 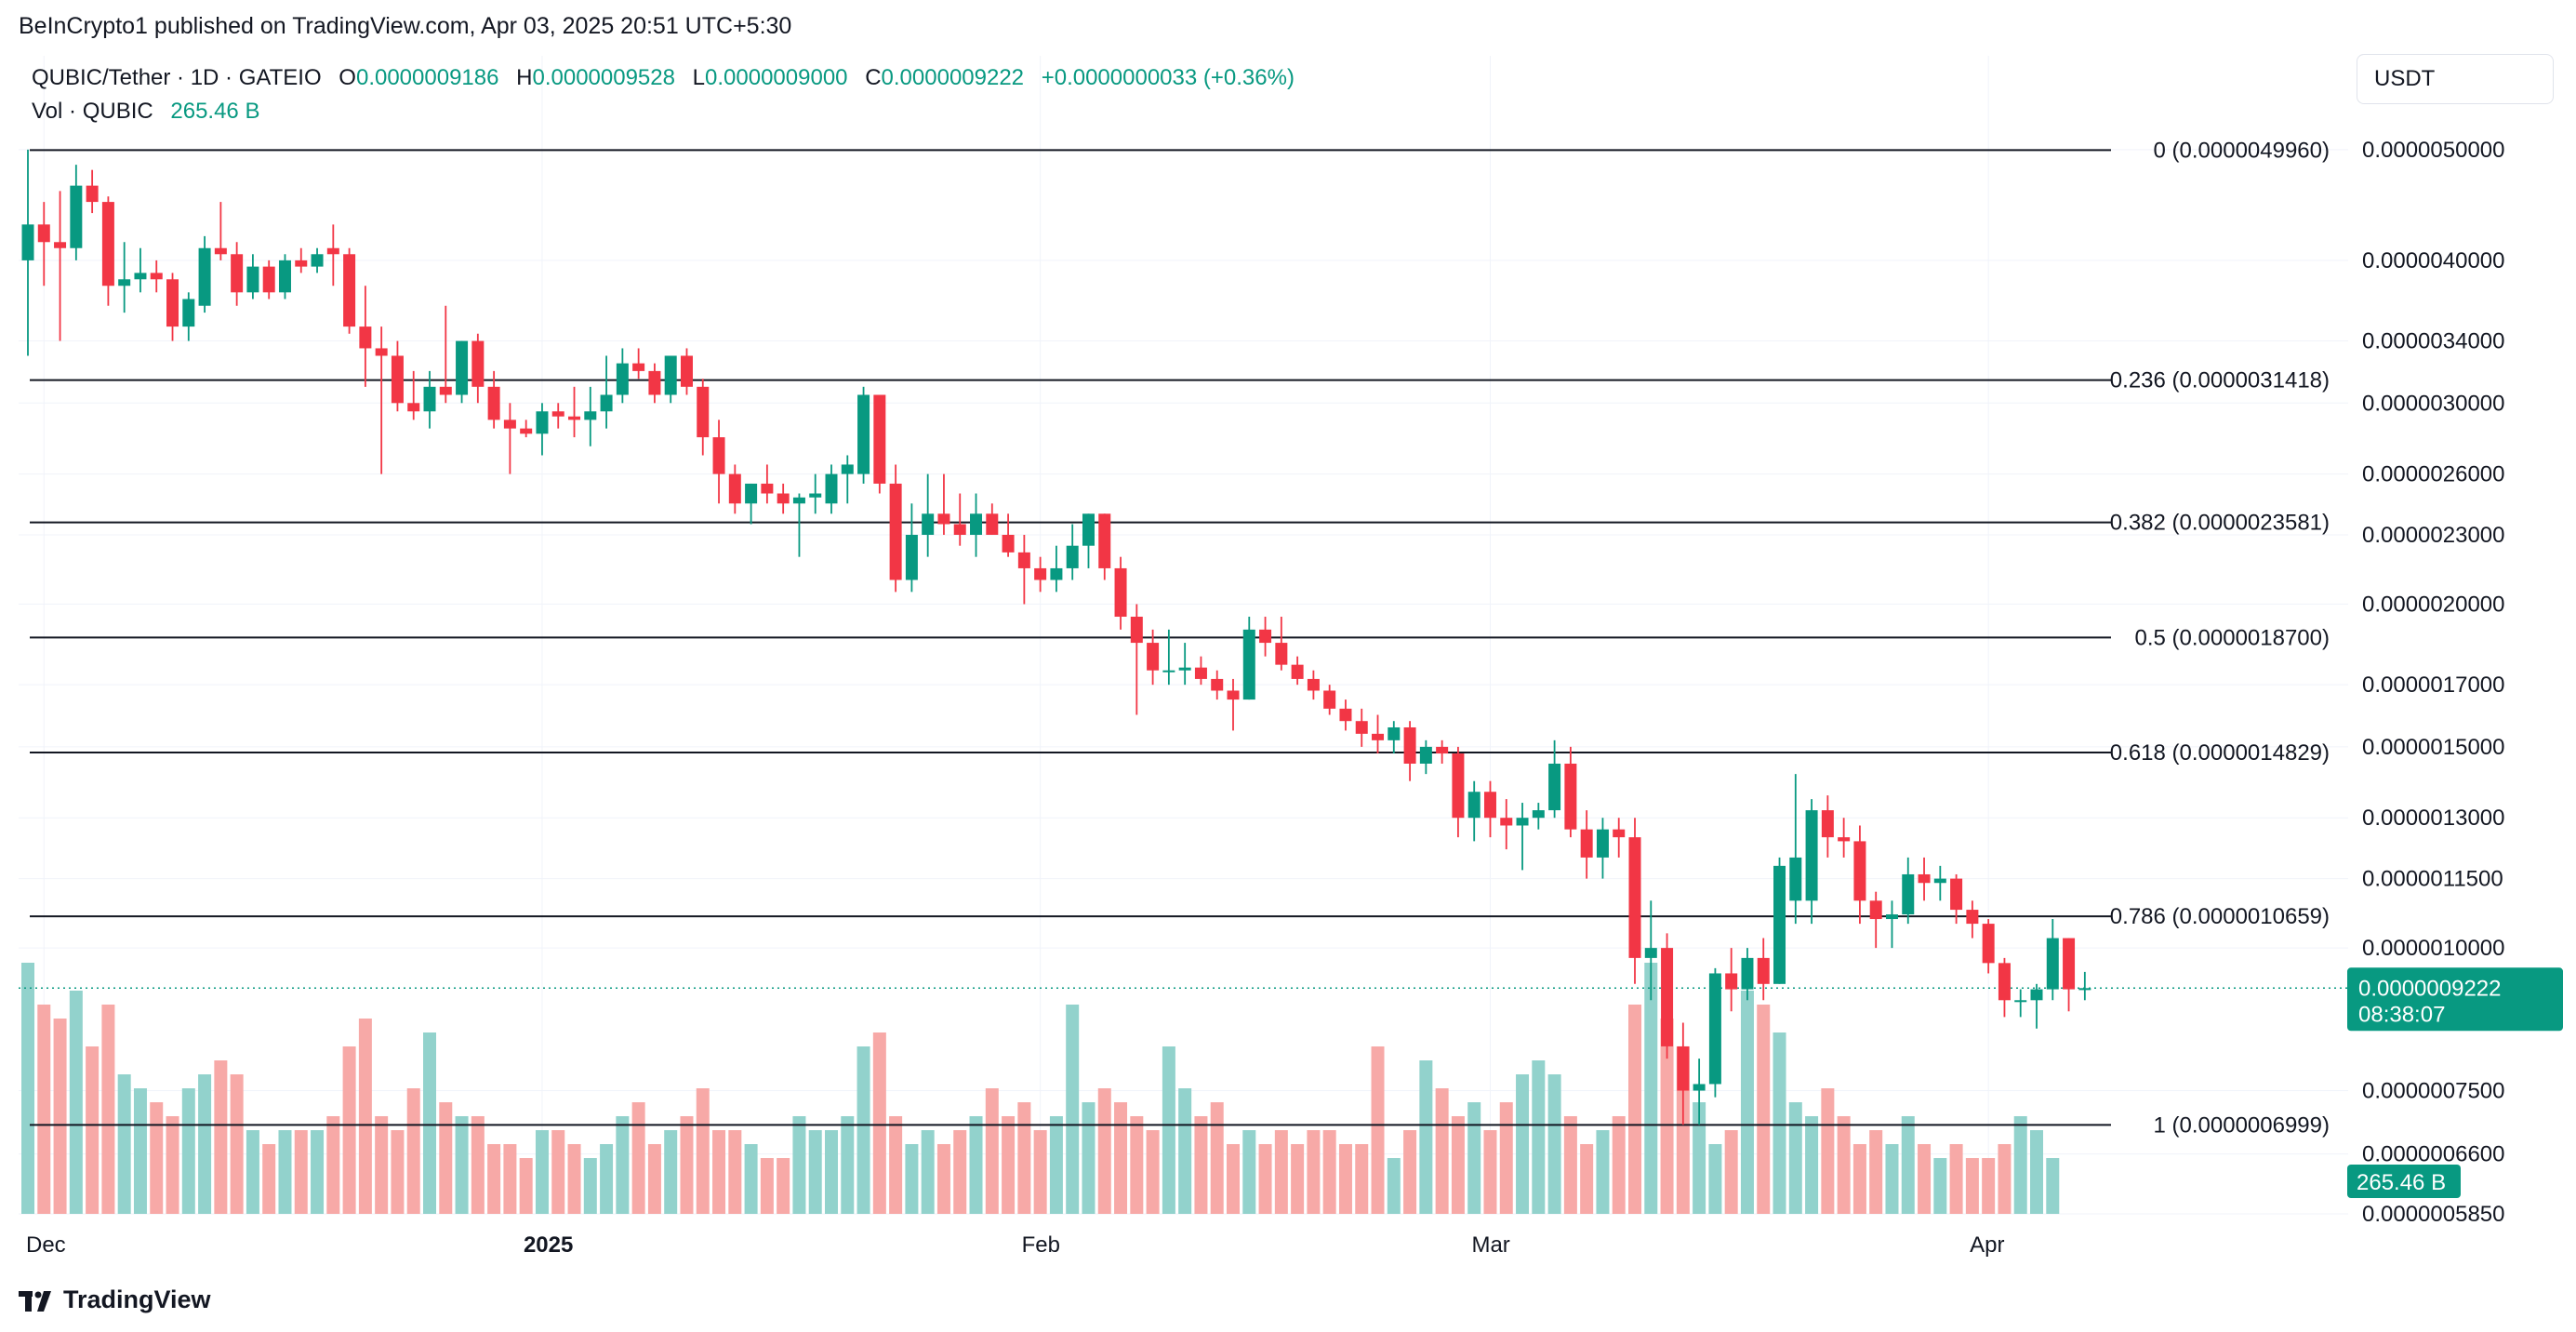 What do you see at coordinates (2433, 150) in the screenshot?
I see `price-tick-label: 0.0000050000` at bounding box center [2433, 150].